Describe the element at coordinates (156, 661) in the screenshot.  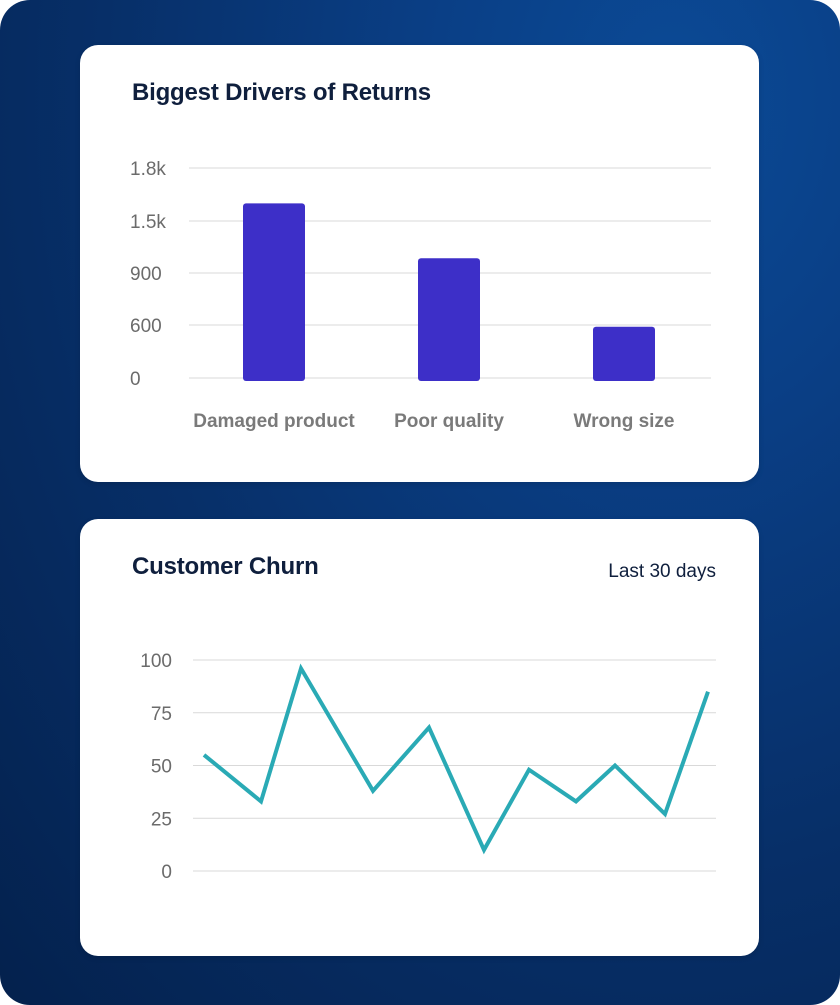
I see `y-tick-label: 100` at that location.